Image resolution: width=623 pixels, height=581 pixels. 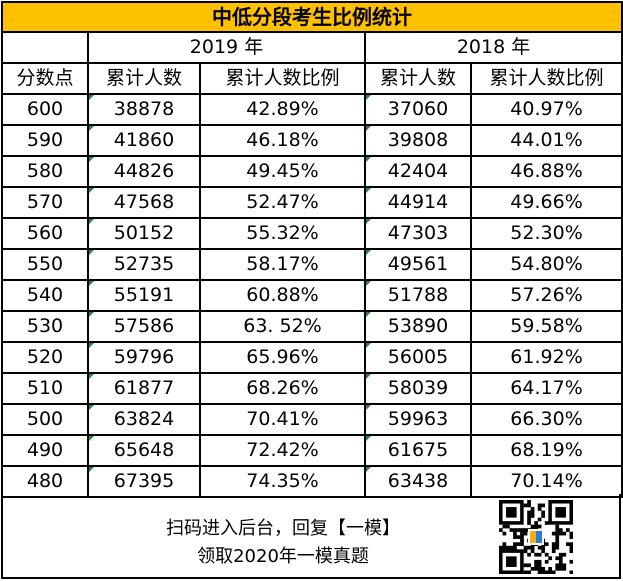 What do you see at coordinates (45, 357) in the screenshot?
I see `score-cell: 520` at bounding box center [45, 357].